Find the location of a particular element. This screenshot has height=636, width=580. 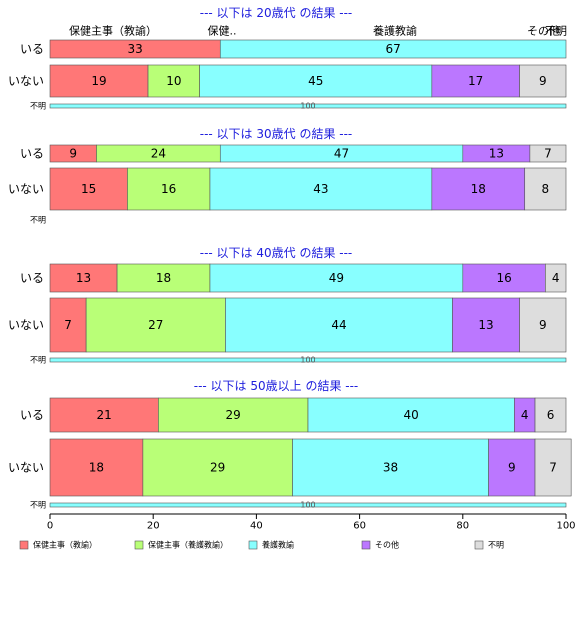

value-label: 45 is located at coordinates (315, 81).